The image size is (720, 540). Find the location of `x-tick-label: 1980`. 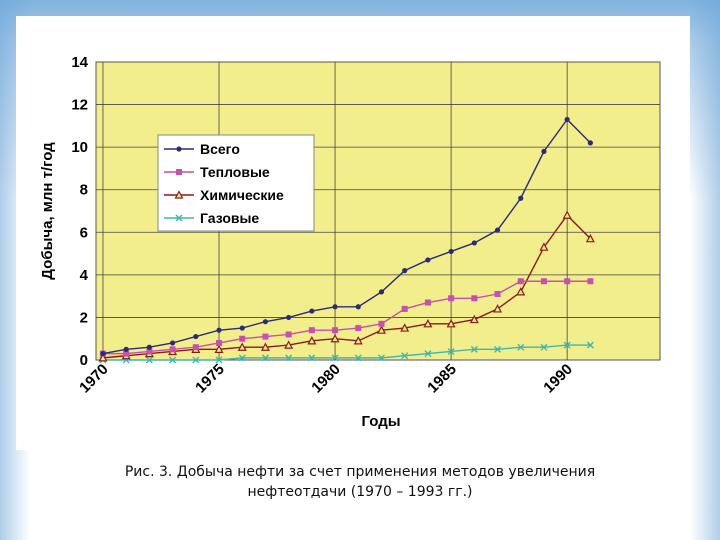

x-tick-label: 1980 is located at coordinates (326, 379).